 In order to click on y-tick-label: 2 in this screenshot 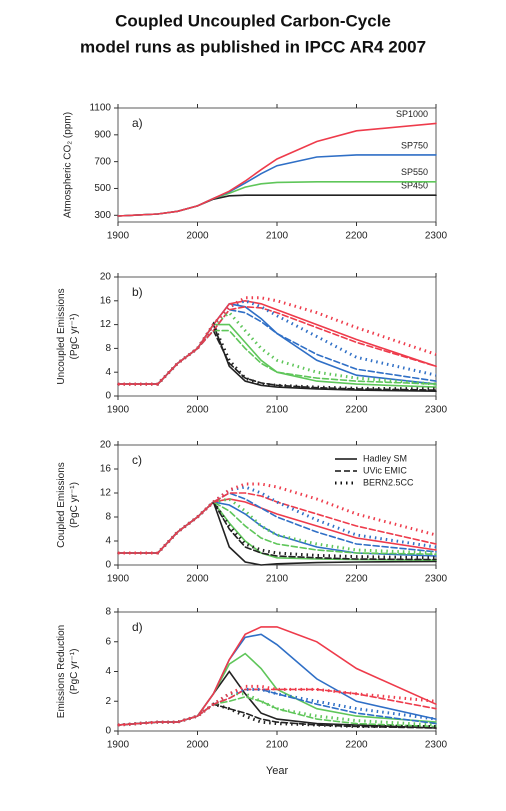, I will do `click(108, 701)`.